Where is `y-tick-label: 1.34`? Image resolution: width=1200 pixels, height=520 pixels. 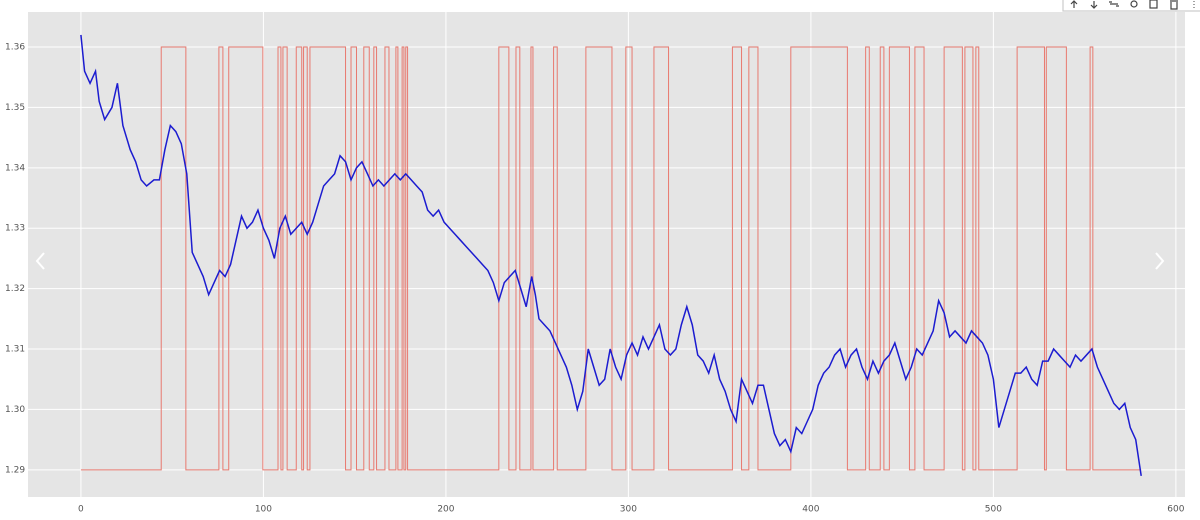
y-tick-label: 1.34 is located at coordinates (15, 168).